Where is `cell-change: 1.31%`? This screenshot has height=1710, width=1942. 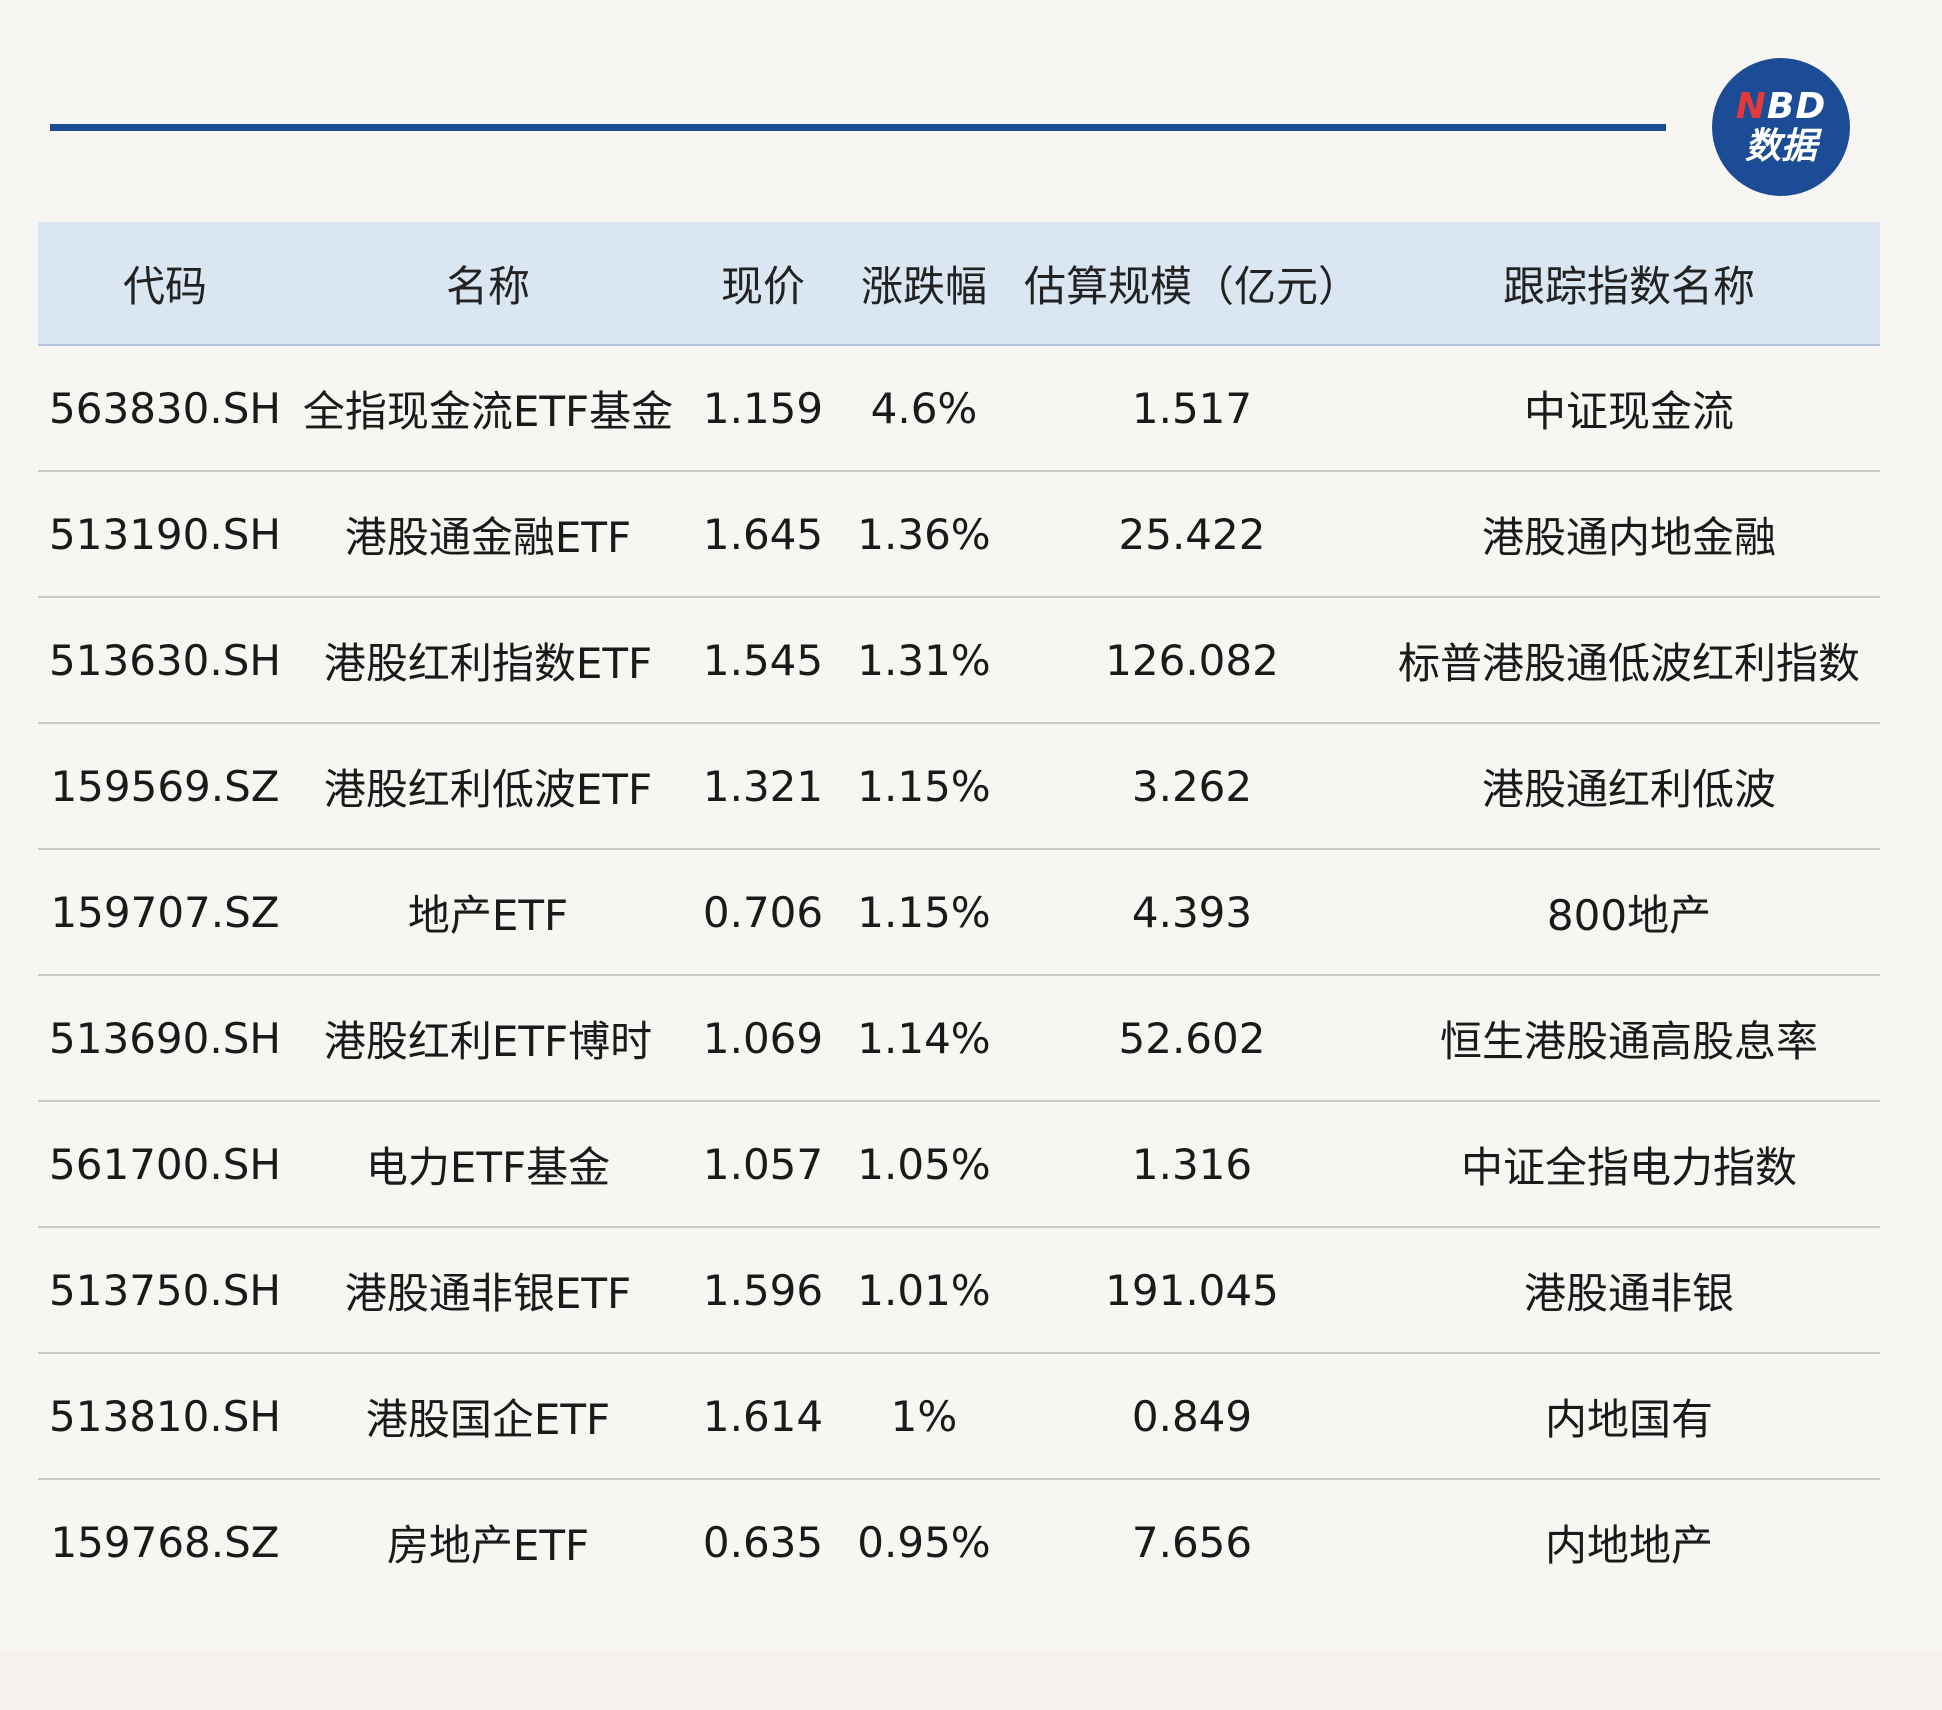 cell-change: 1.31% is located at coordinates (924, 660).